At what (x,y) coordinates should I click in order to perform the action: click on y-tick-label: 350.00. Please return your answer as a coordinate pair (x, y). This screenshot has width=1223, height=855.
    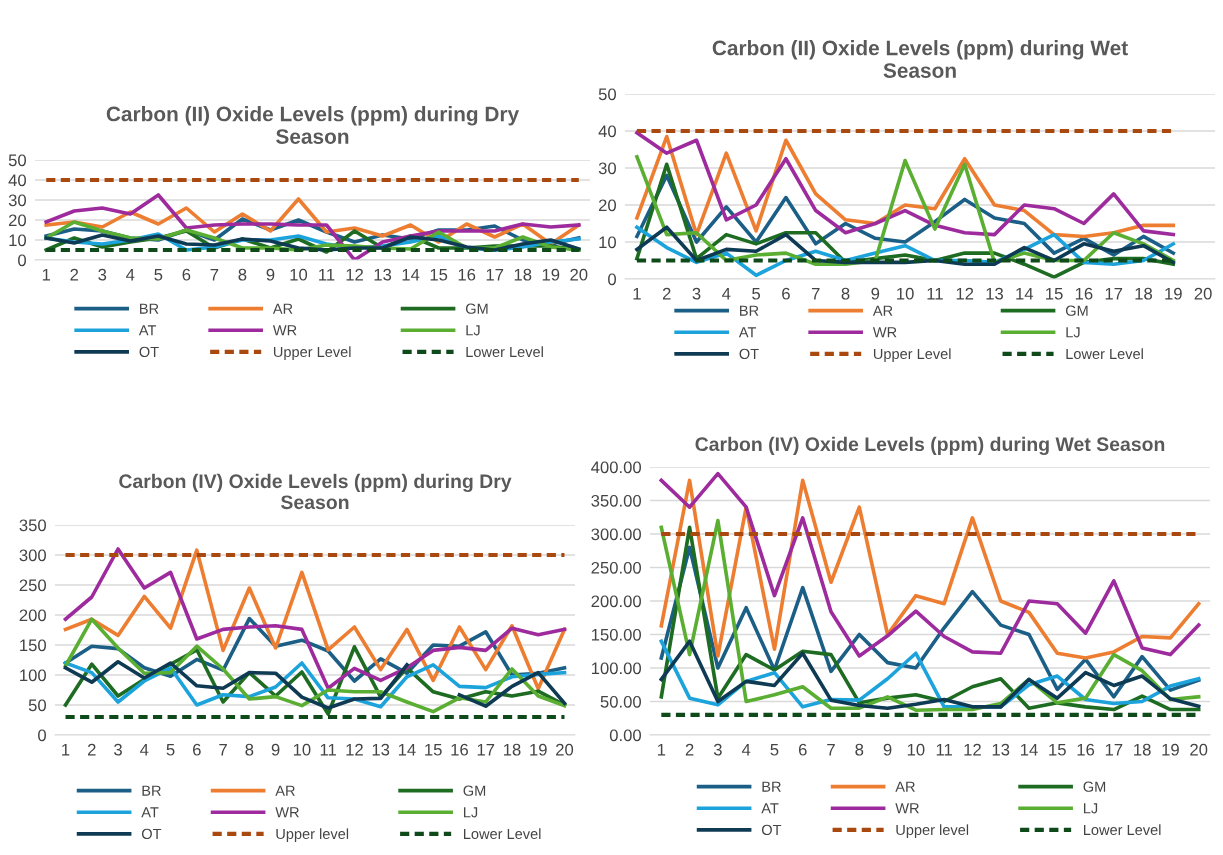
    Looking at the image, I should click on (616, 500).